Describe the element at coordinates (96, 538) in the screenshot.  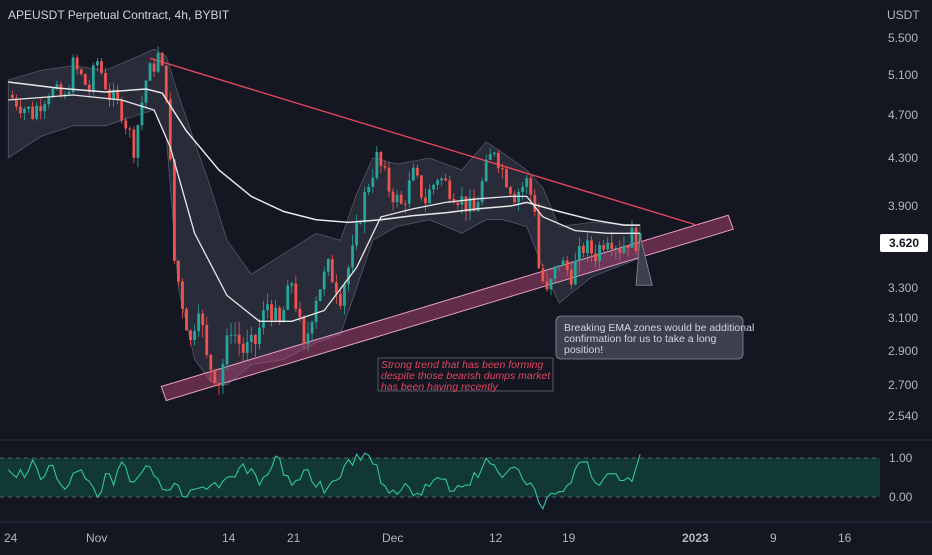
I see `time-tick-label: Nov` at that location.